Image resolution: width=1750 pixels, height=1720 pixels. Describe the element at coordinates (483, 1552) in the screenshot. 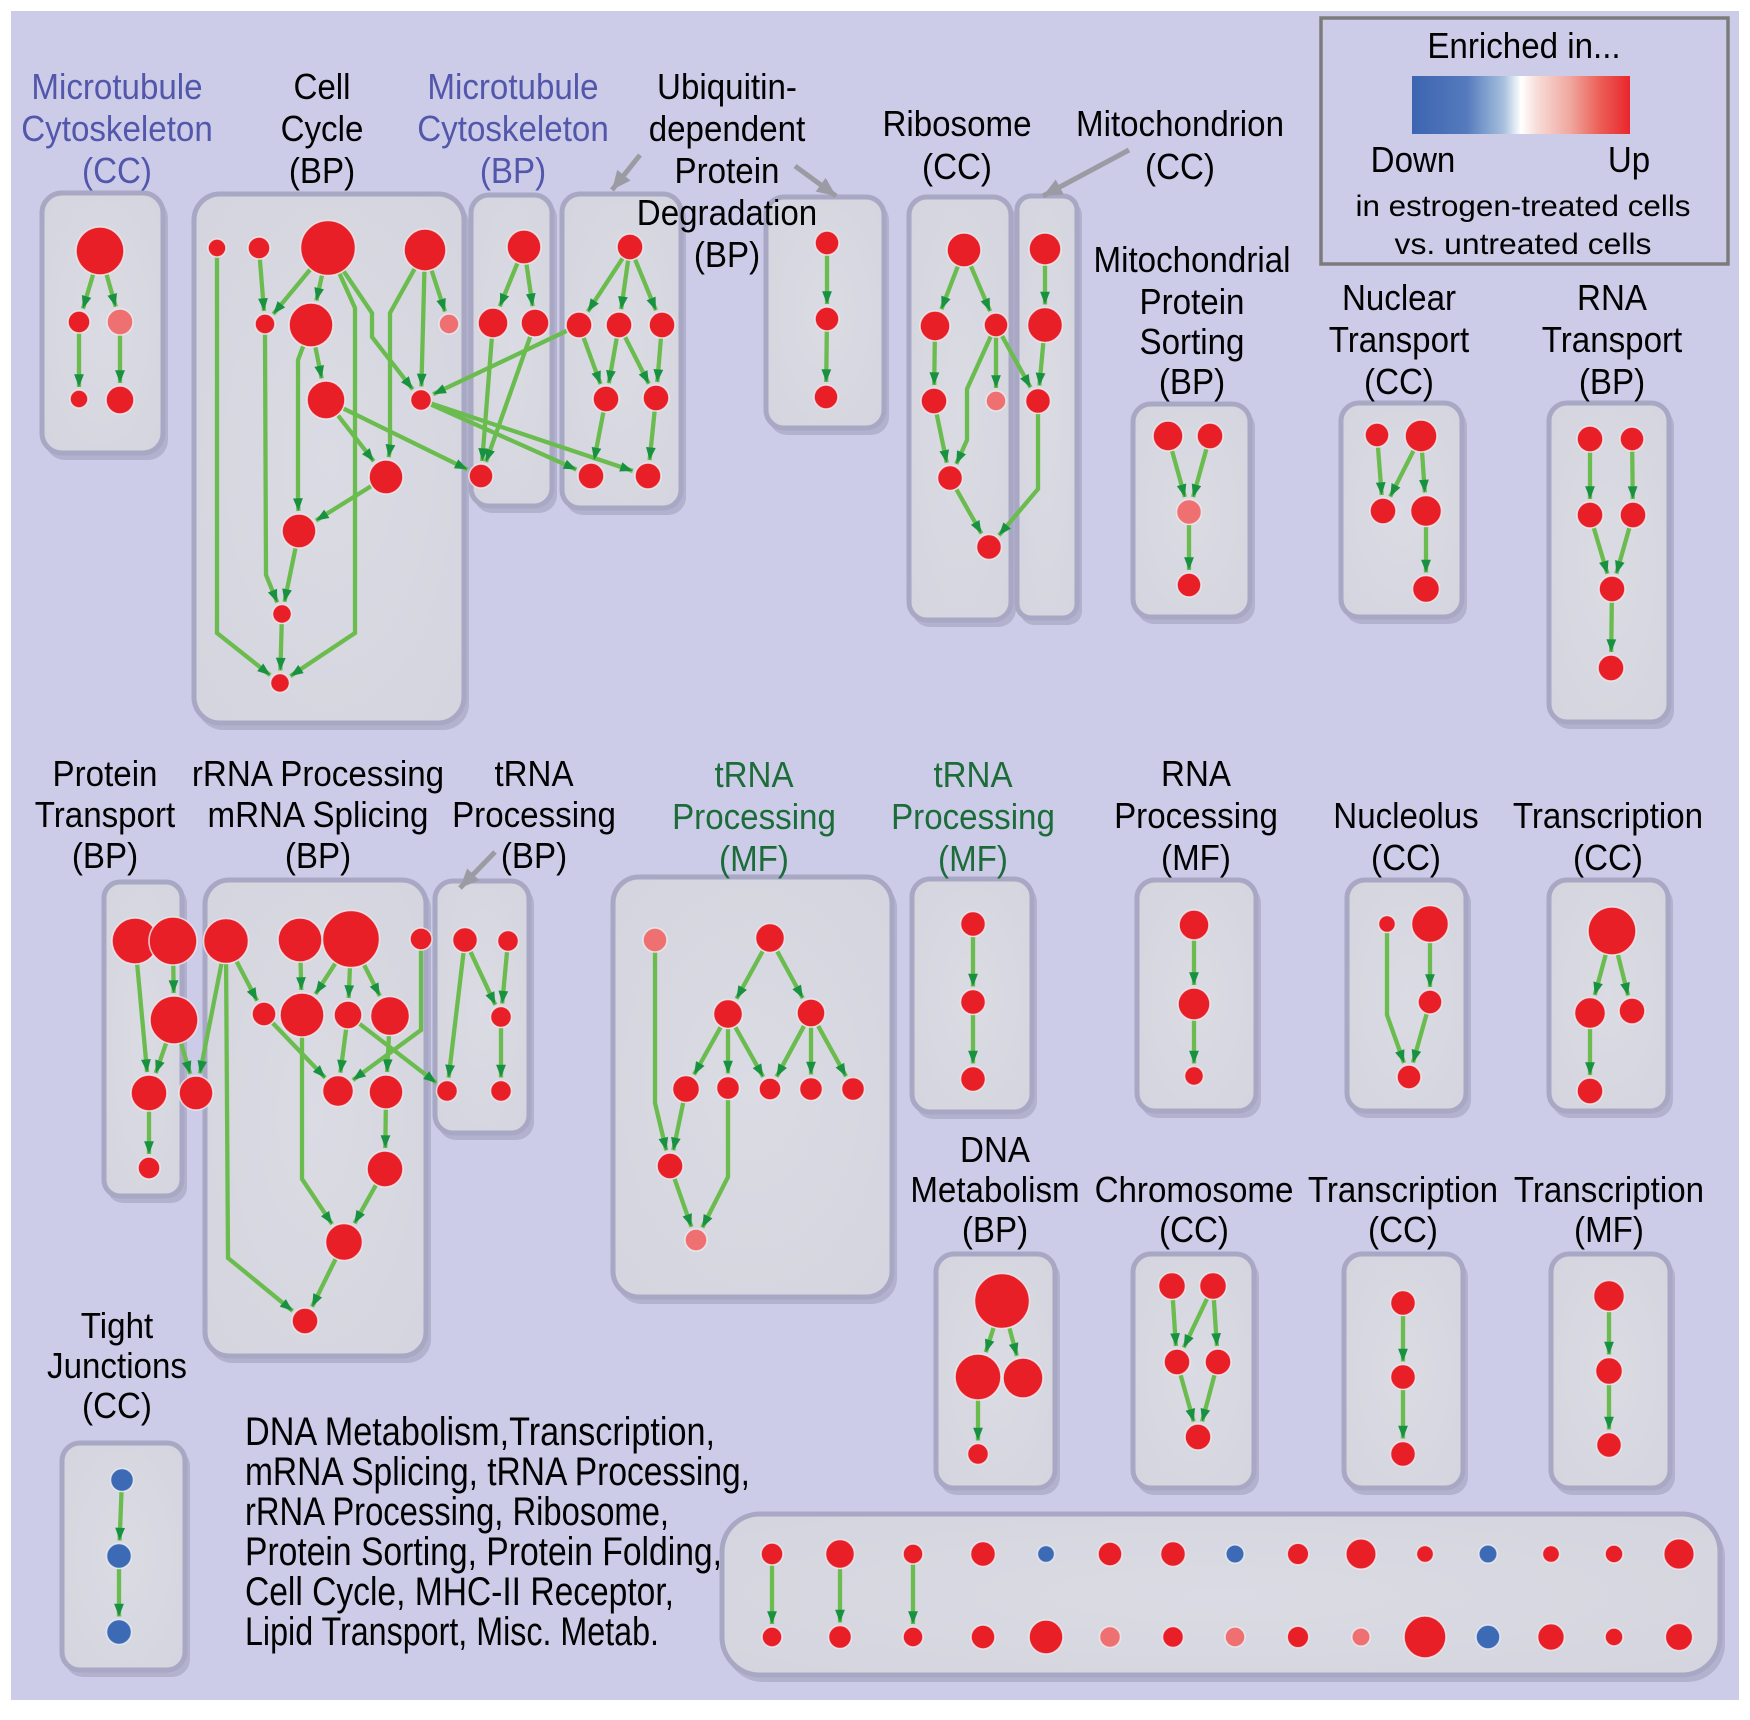

I see `svg-text:Protein Sorting, Protein Foldi: Protein Sorting, Protein Folding,` at that location.